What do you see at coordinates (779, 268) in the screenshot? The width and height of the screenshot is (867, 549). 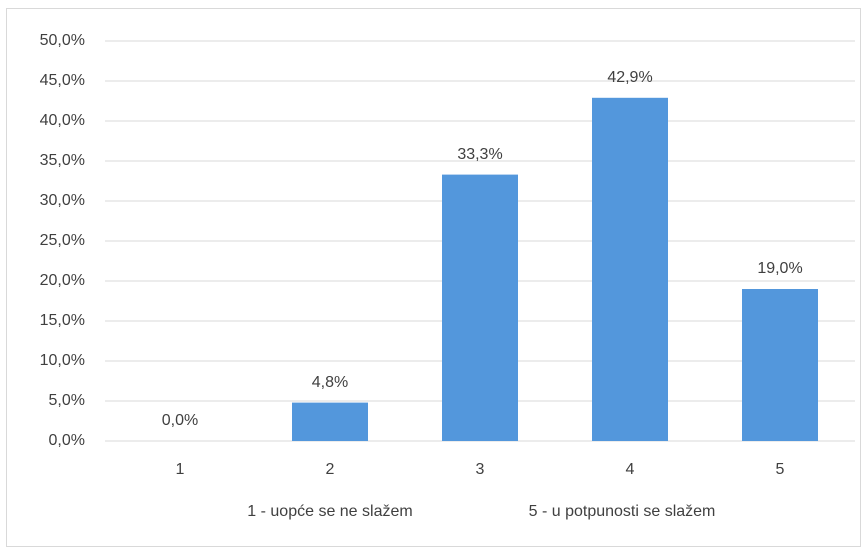 I see `data-label: 19,0%` at bounding box center [779, 268].